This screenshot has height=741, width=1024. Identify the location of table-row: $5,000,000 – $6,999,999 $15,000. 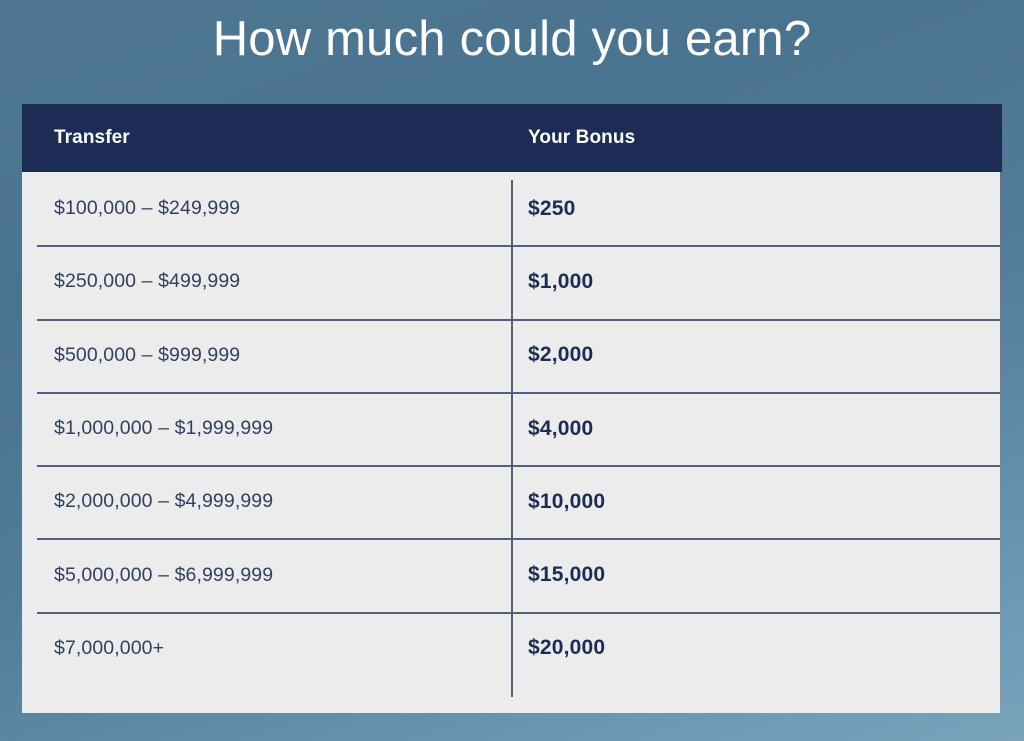
(511, 574).